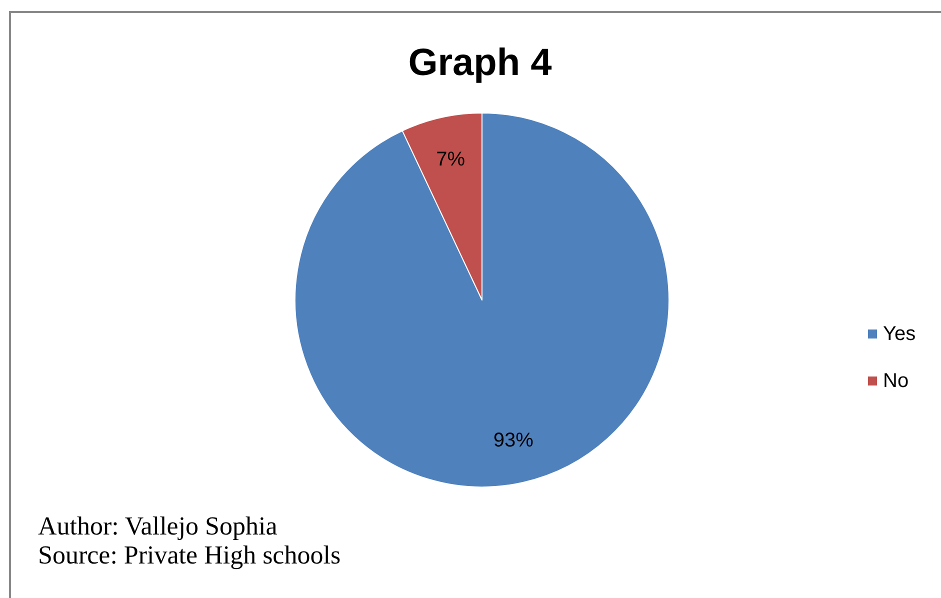  What do you see at coordinates (513, 441) in the screenshot?
I see `data-label: 93%` at bounding box center [513, 441].